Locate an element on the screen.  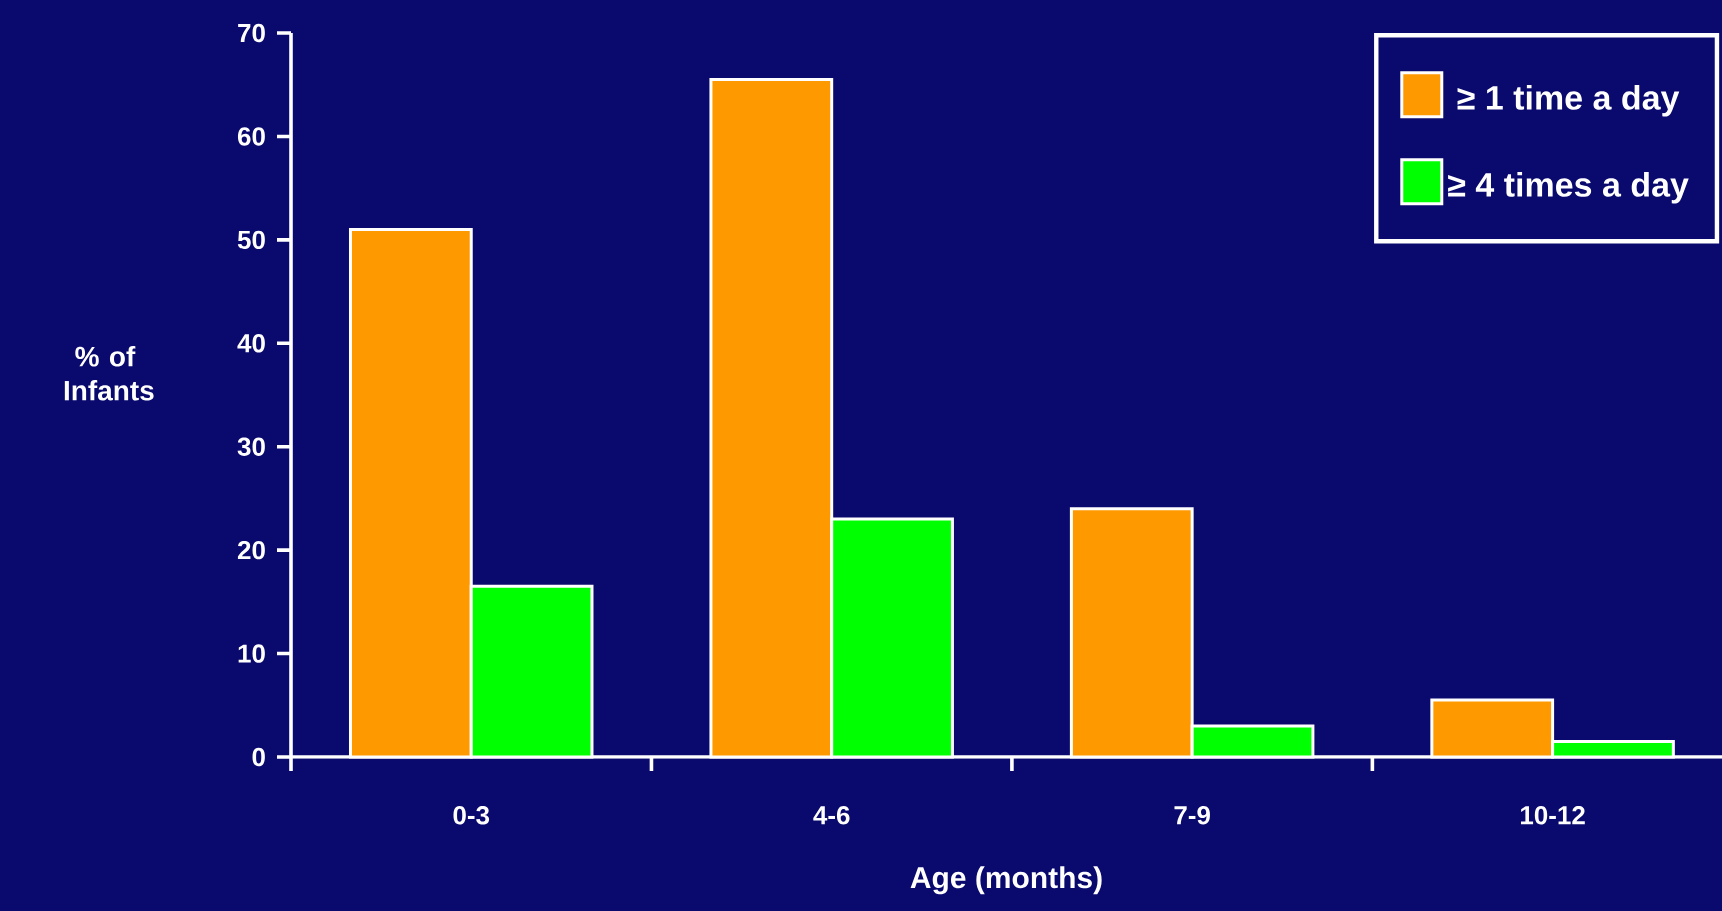
y-tick-label: 20 is located at coordinates (251, 550).